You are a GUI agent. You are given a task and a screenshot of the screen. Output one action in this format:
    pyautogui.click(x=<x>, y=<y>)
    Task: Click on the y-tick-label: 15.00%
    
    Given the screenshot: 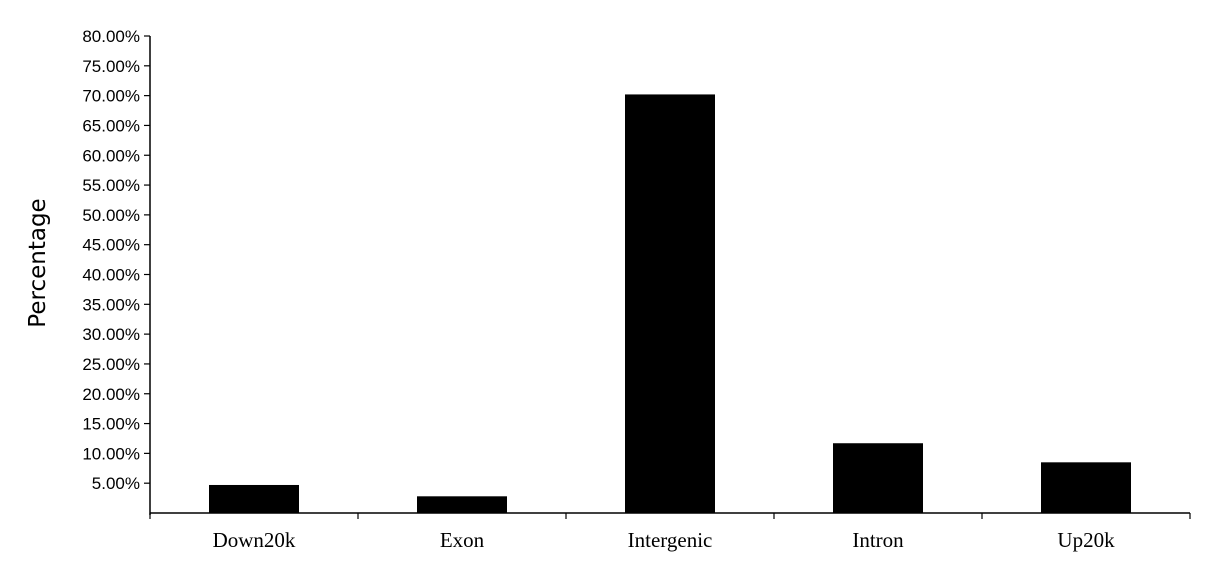 What is the action you would take?
    pyautogui.click(x=111, y=424)
    